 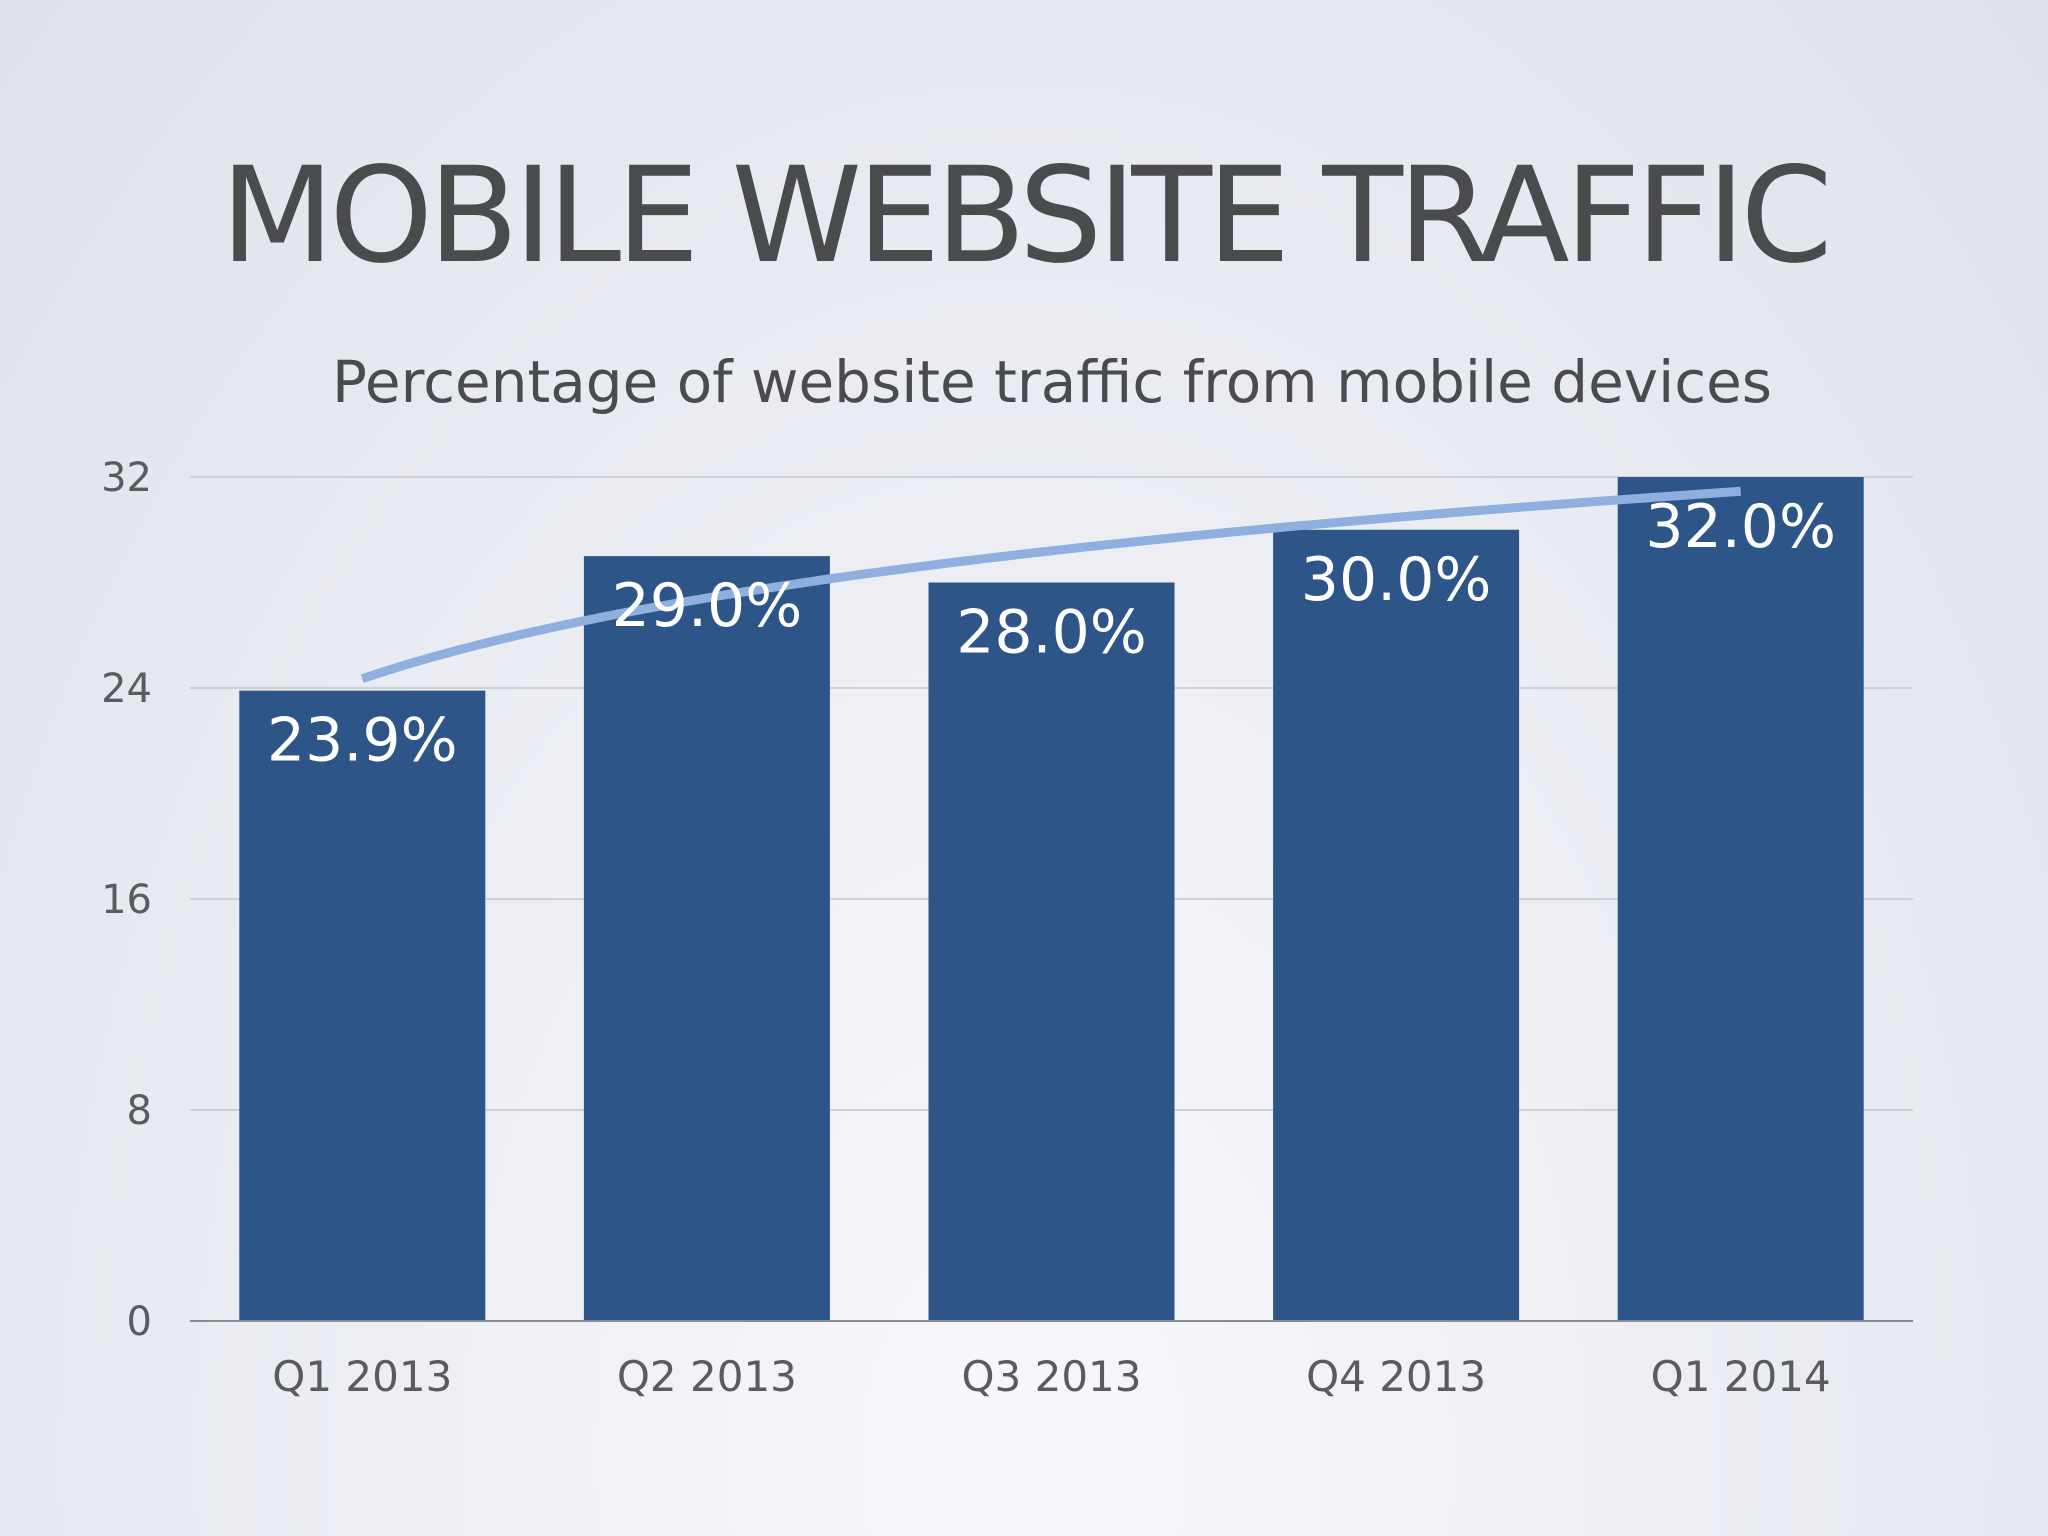 What do you see at coordinates (707, 1376) in the screenshot?
I see `x-tick-label: Q2 2013` at bounding box center [707, 1376].